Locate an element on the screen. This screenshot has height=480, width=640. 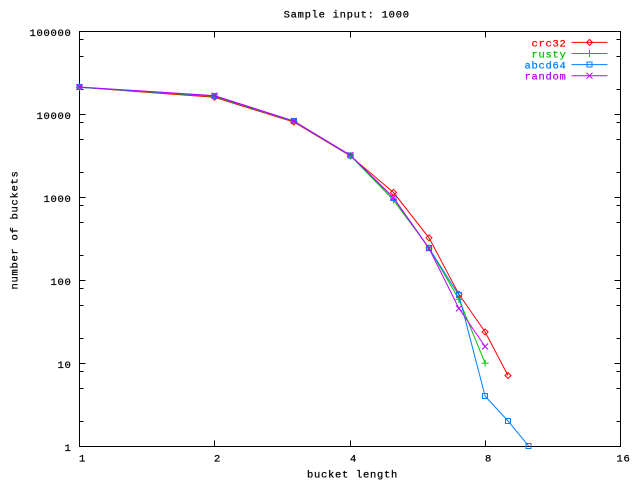
svg-text: Sample input: 1000 is located at coordinates (347, 15).